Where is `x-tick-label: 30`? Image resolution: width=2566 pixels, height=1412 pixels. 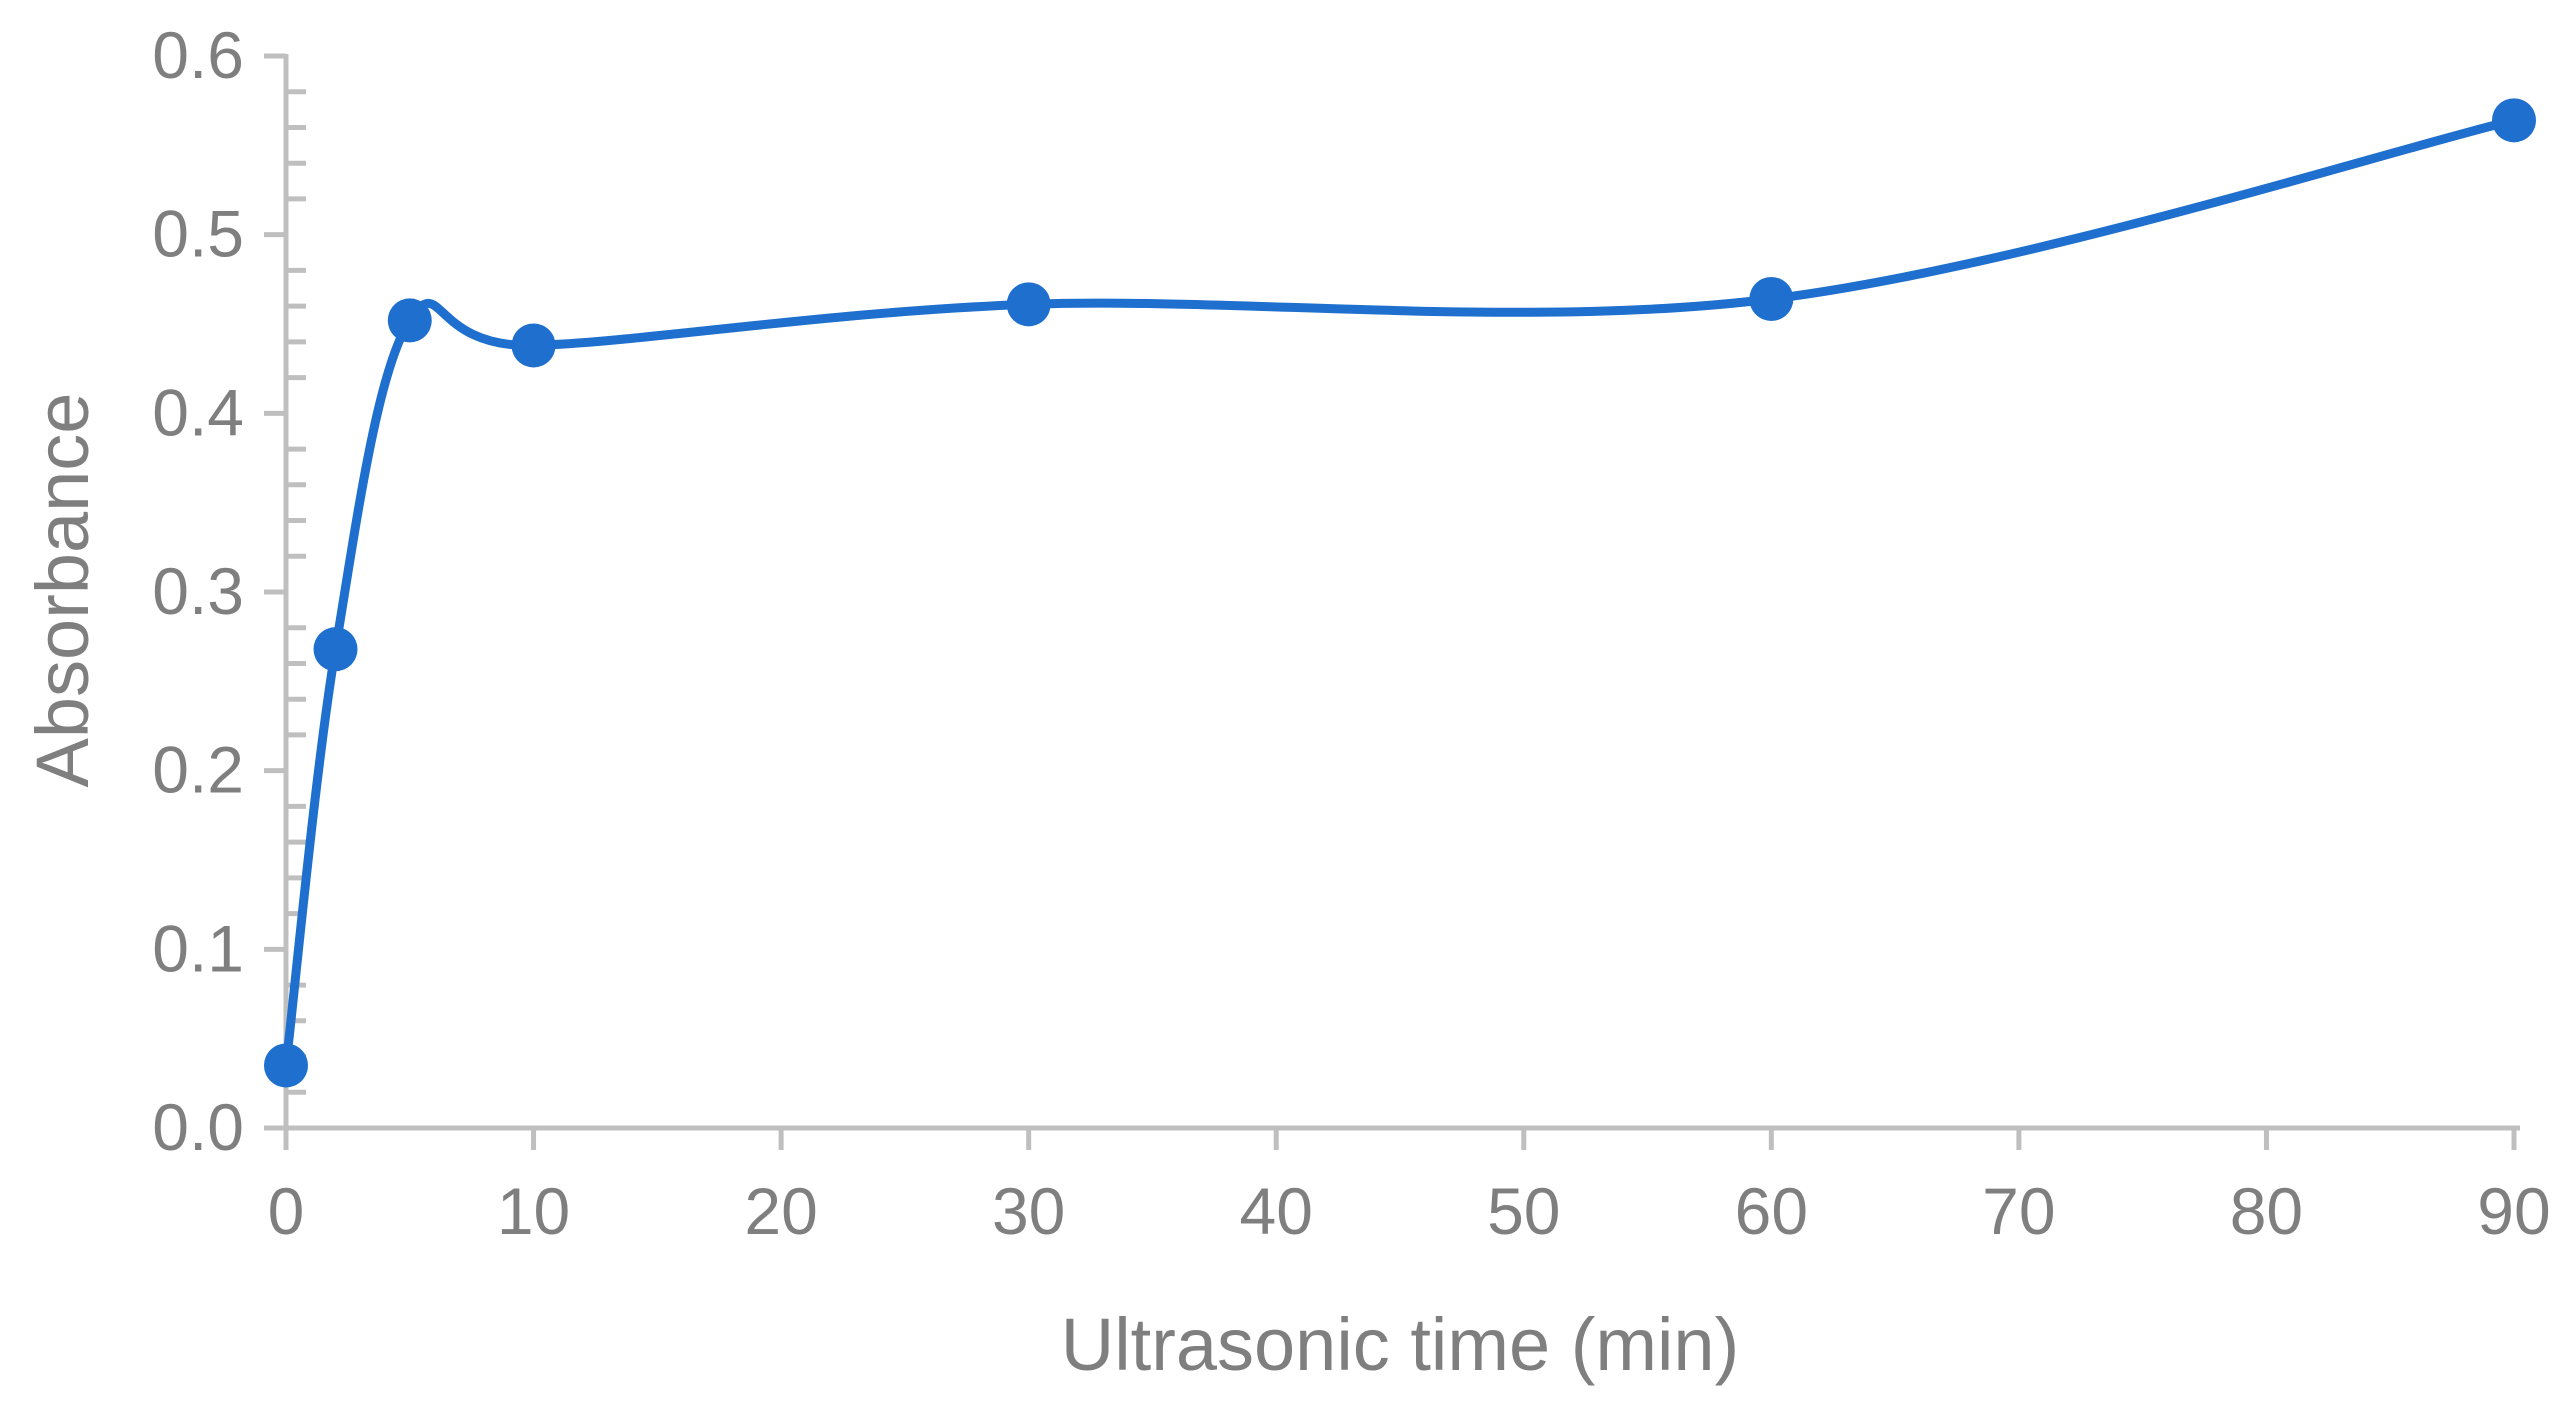
x-tick-label: 30 is located at coordinates (1028, 1211).